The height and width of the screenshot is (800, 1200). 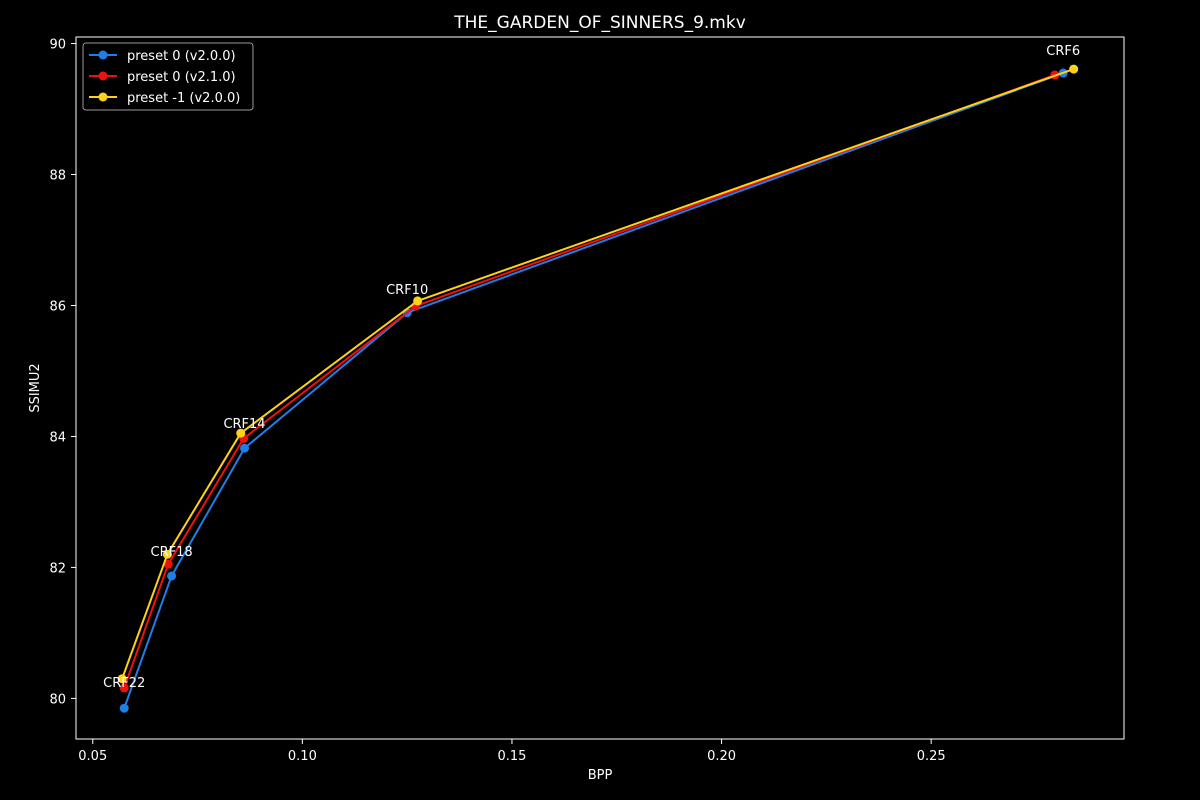 I want to click on legend-entry: preset 0 (v2.0.0), so click(x=162, y=56).